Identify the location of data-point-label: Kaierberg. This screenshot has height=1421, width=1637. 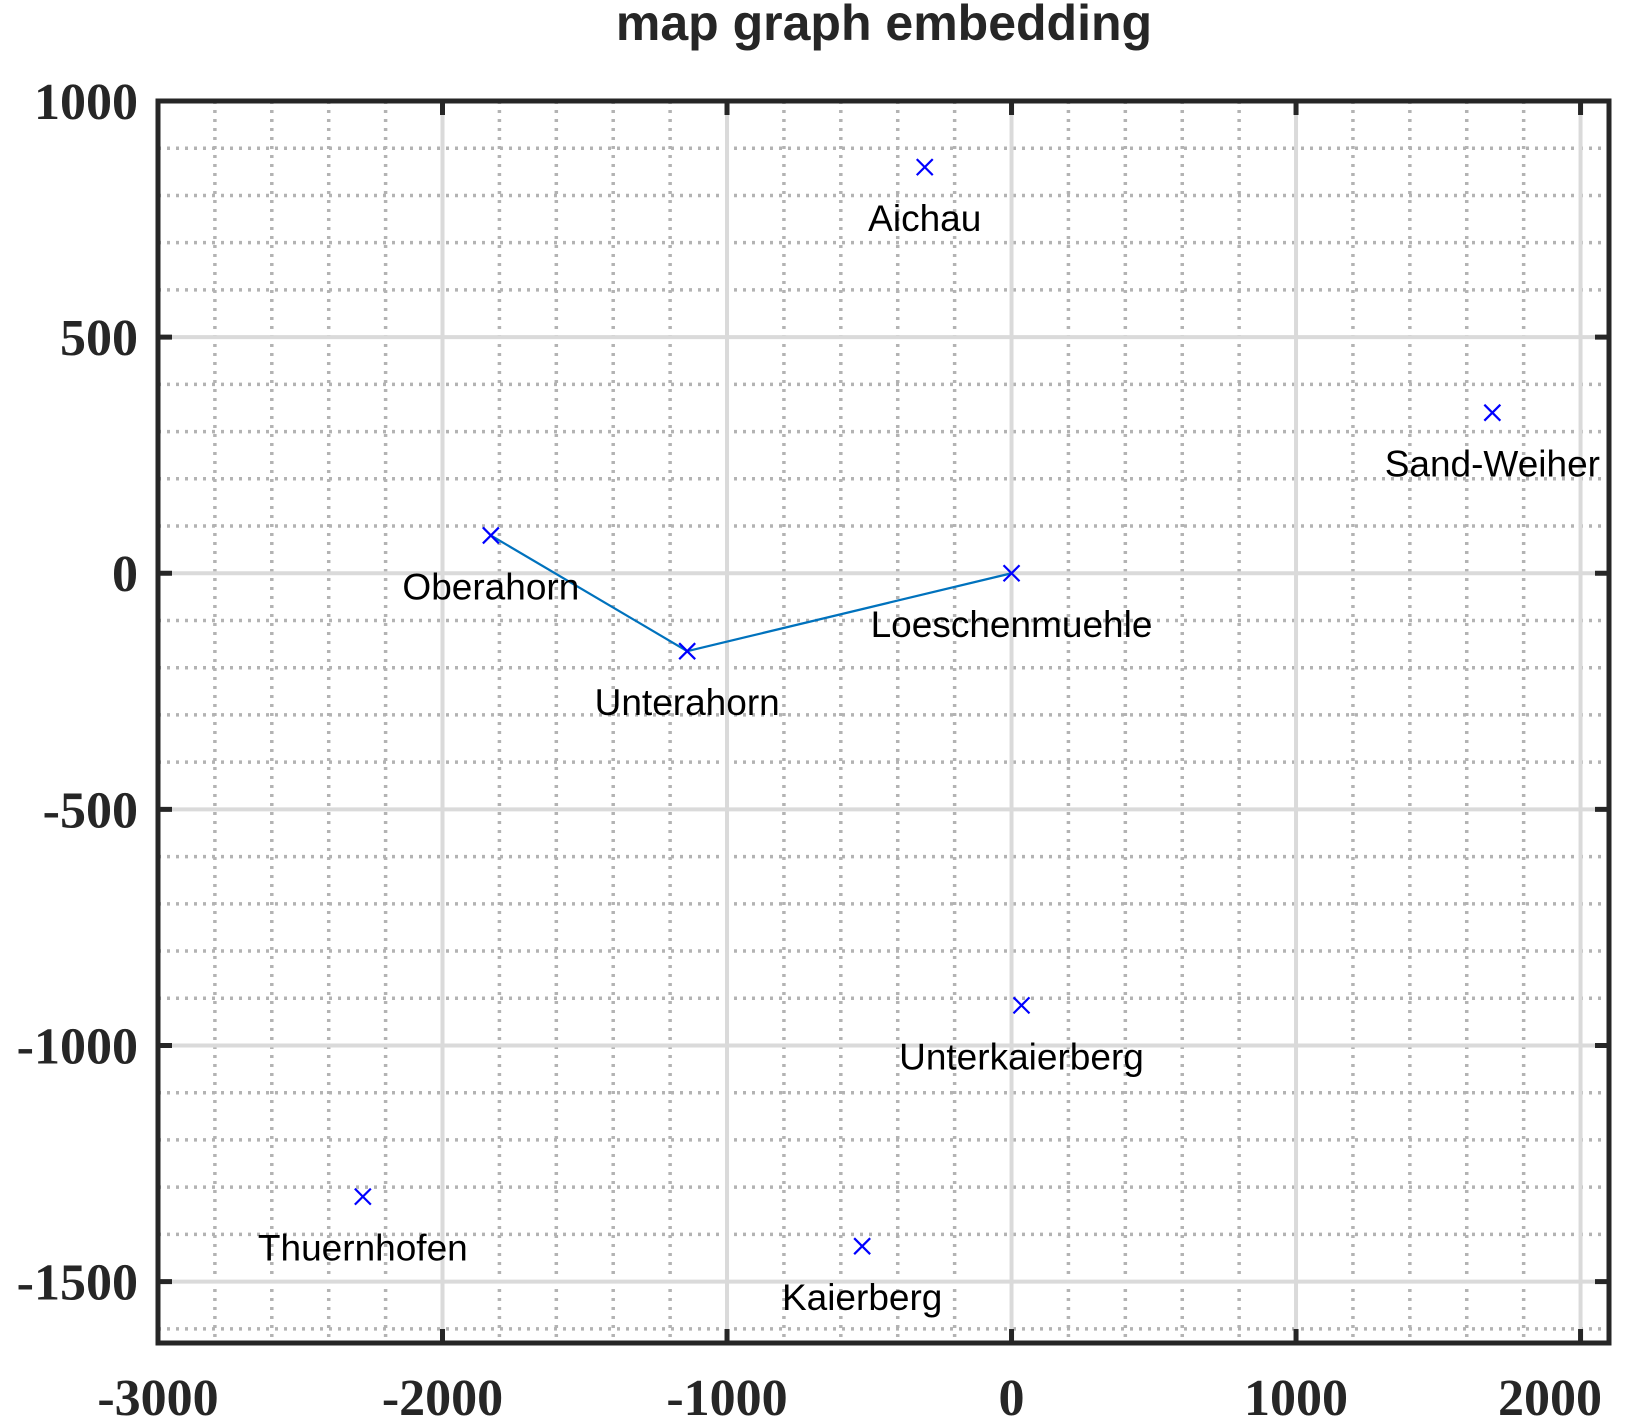
(862, 1297).